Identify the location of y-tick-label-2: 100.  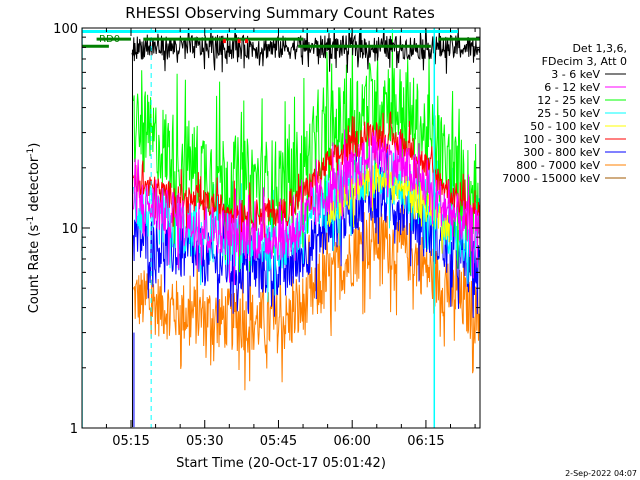
(65, 29).